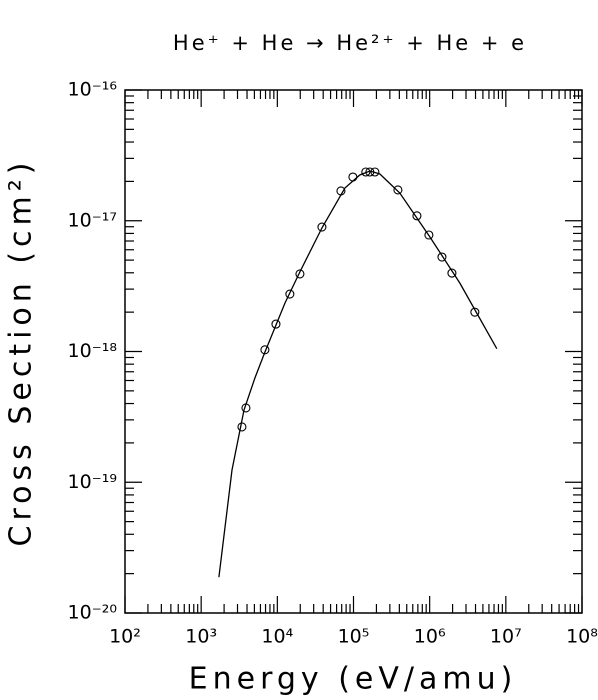 The image size is (598, 700). What do you see at coordinates (92, 90) in the screenshot?
I see `y-tick-label: 10⁻¹⁶` at bounding box center [92, 90].